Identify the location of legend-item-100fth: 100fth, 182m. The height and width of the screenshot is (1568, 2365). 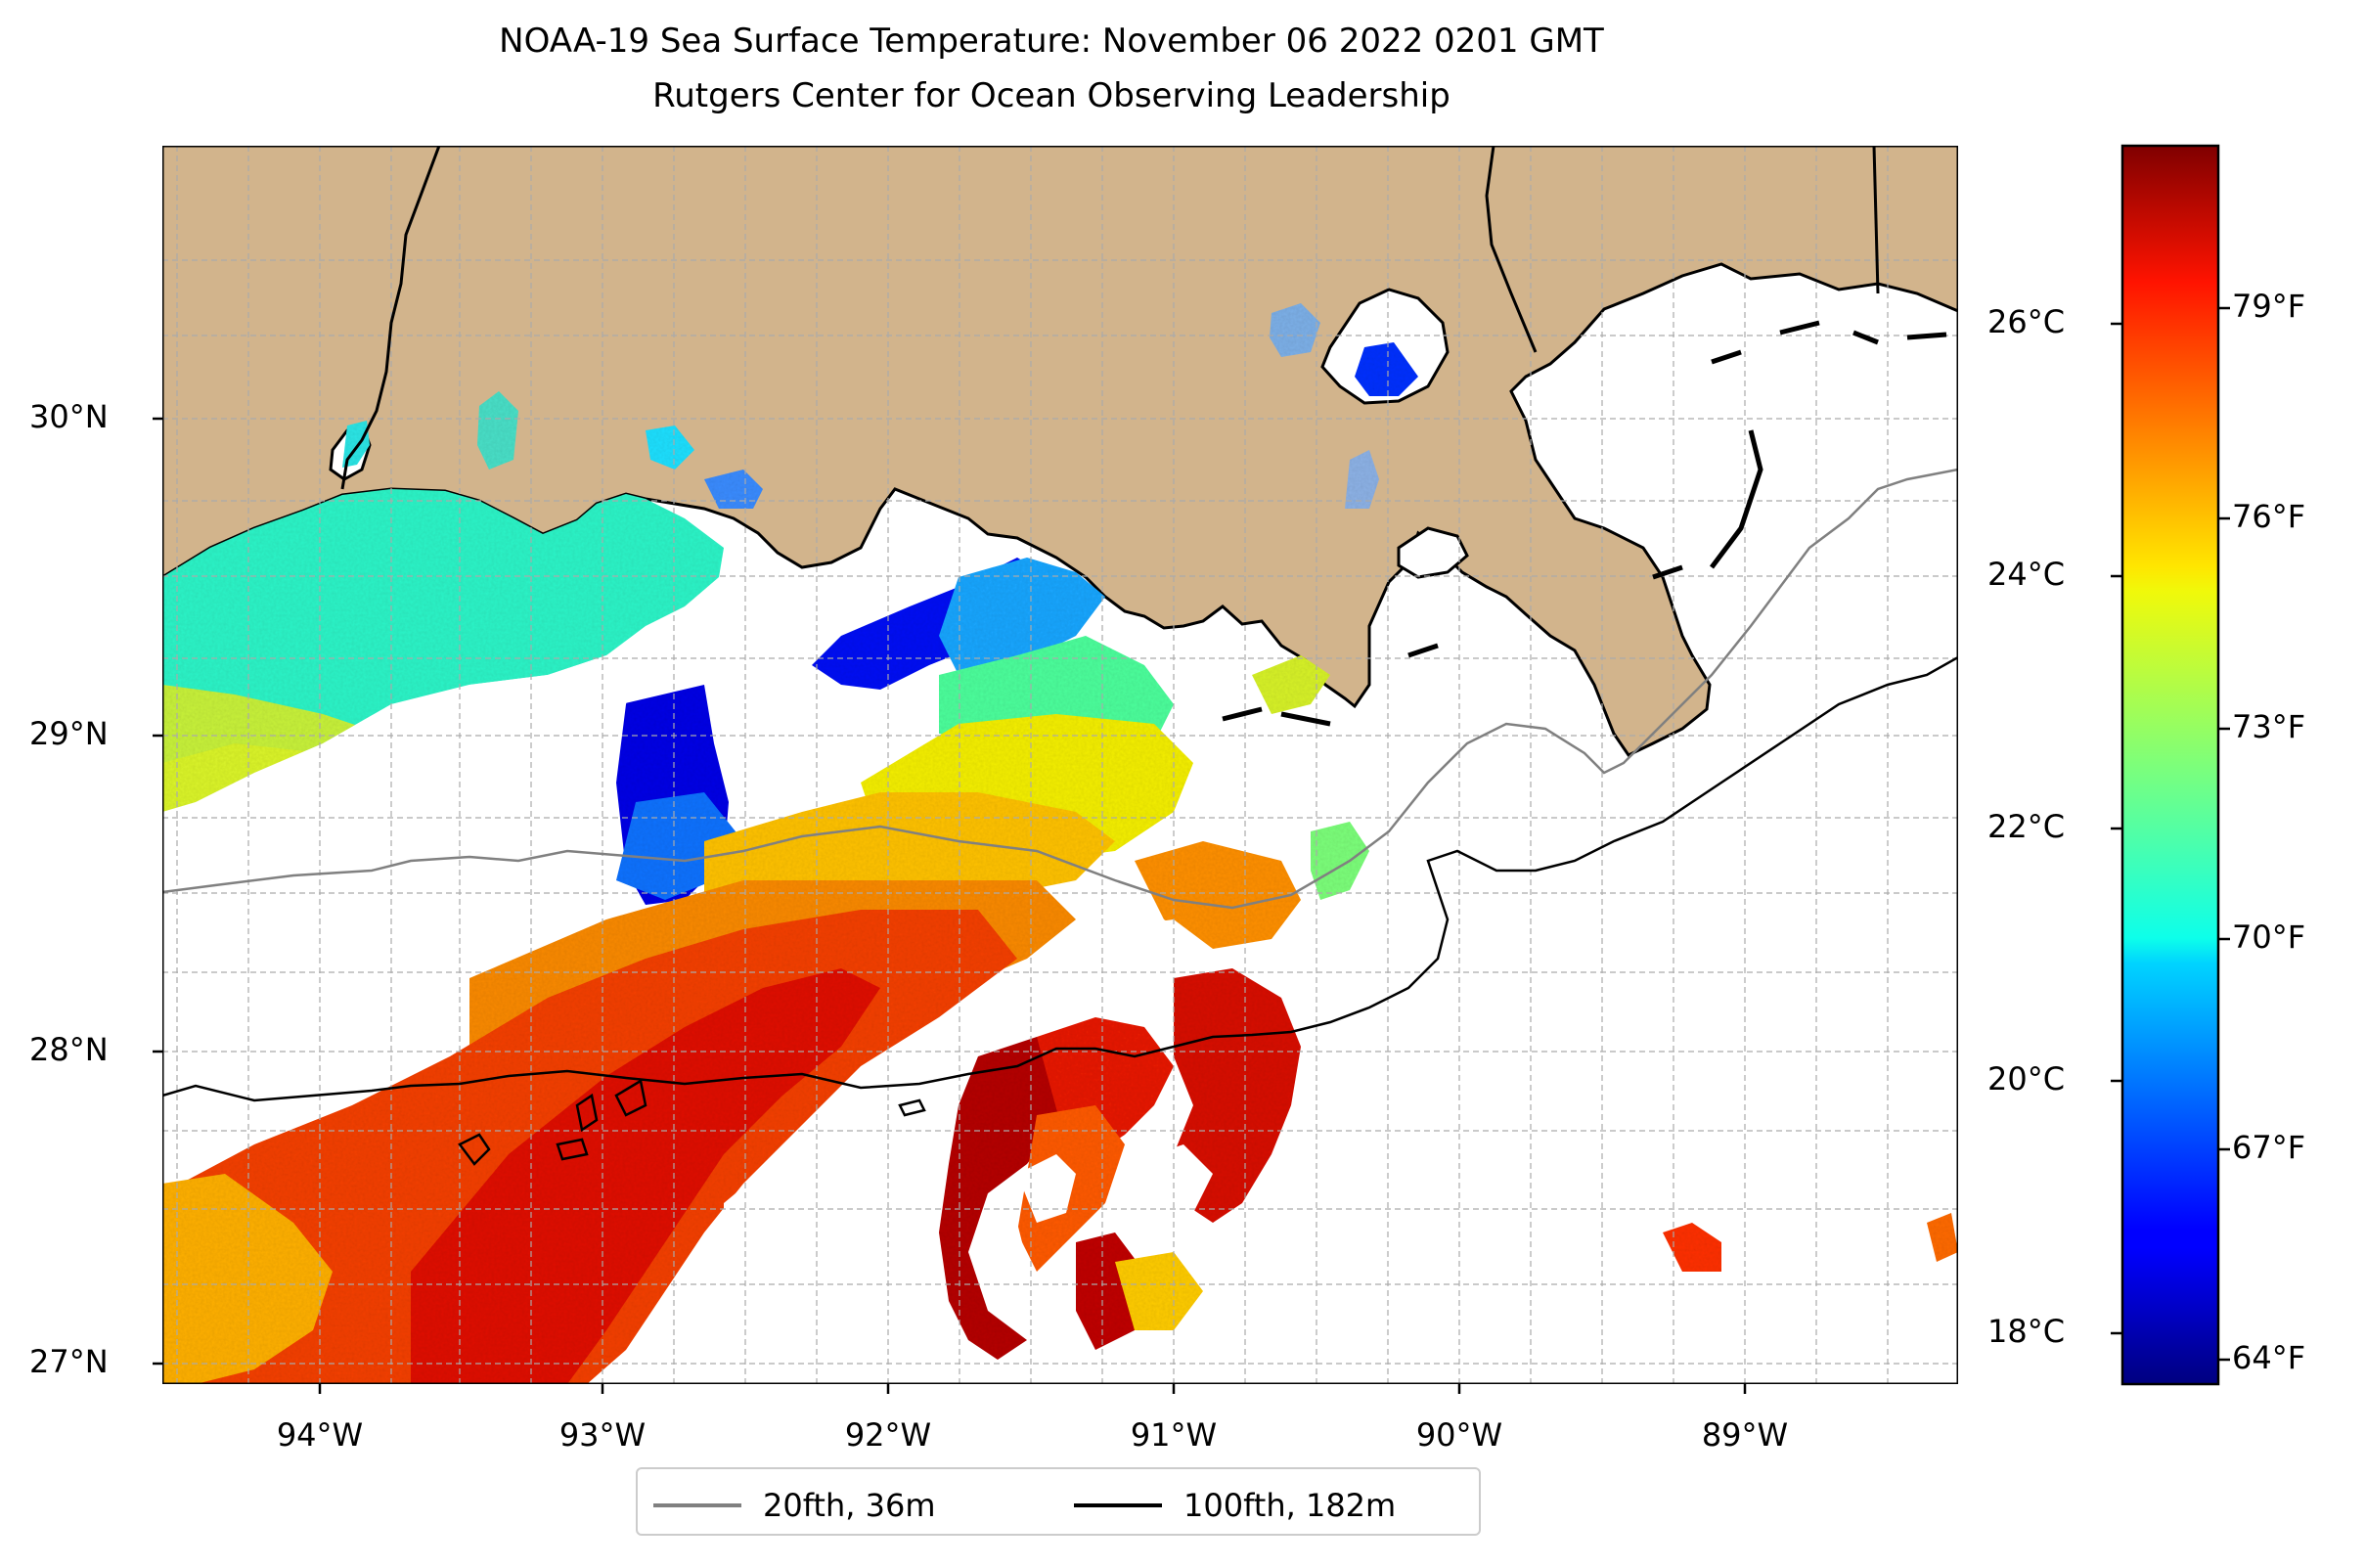
(1235, 1505).